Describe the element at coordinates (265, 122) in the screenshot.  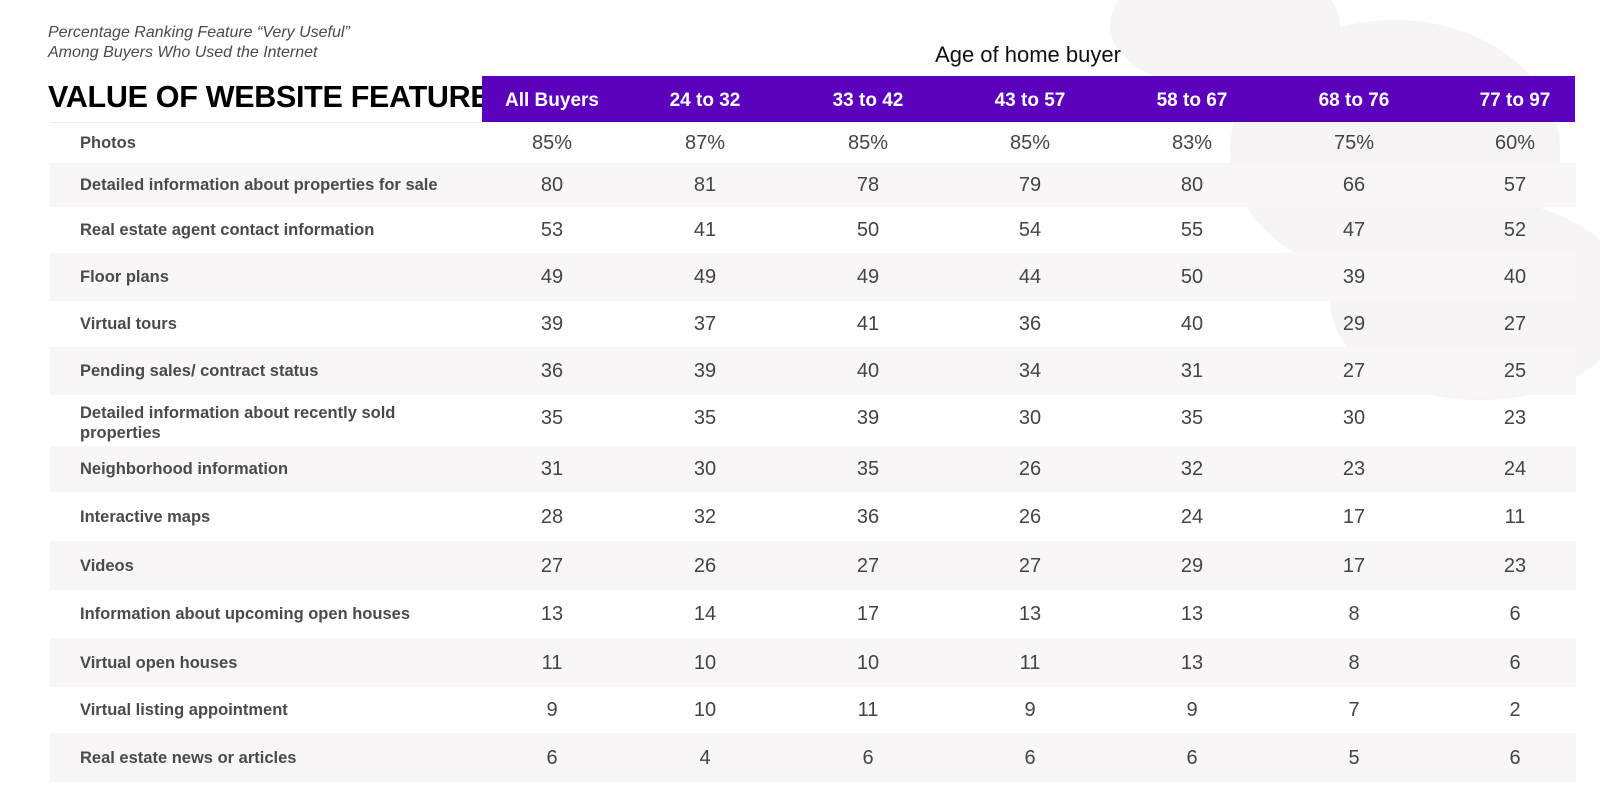
I see `title-divider` at that location.